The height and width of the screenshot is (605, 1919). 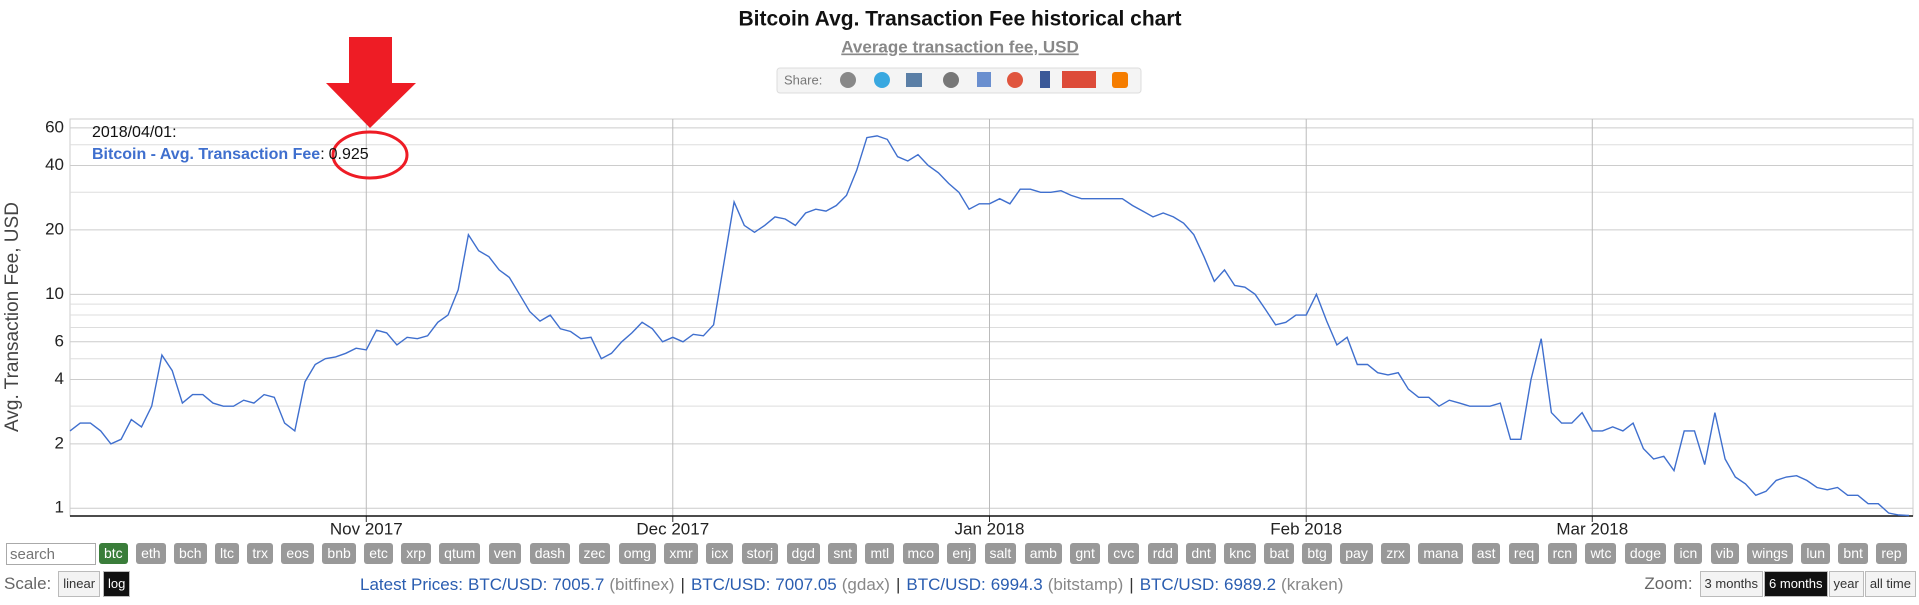 What do you see at coordinates (1890, 584) in the screenshot?
I see `zoom-button: all time` at bounding box center [1890, 584].